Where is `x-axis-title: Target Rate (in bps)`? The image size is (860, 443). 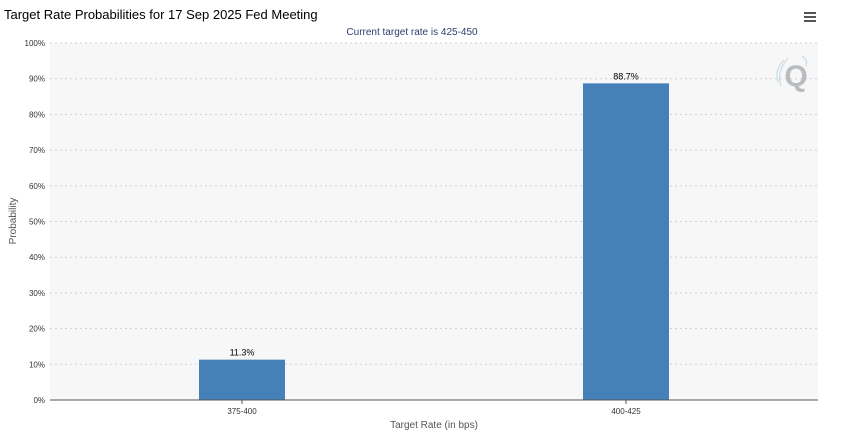
x-axis-title: Target Rate (in bps) is located at coordinates (434, 425).